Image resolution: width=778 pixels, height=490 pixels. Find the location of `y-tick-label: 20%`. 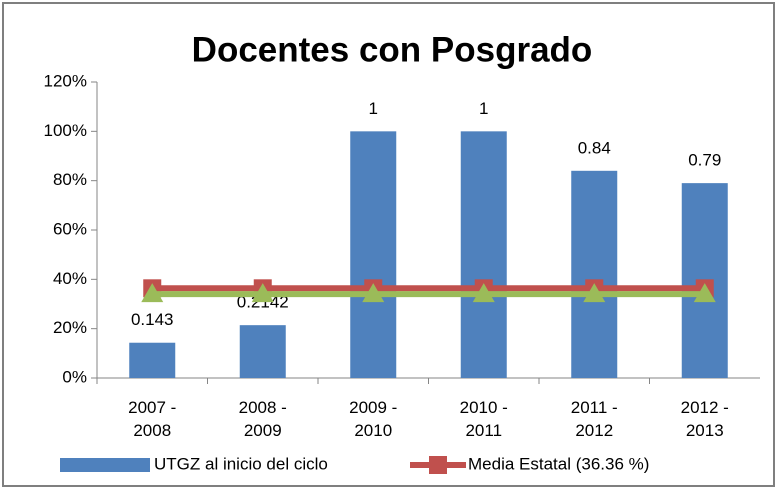

y-tick-label: 20% is located at coordinates (70, 327).